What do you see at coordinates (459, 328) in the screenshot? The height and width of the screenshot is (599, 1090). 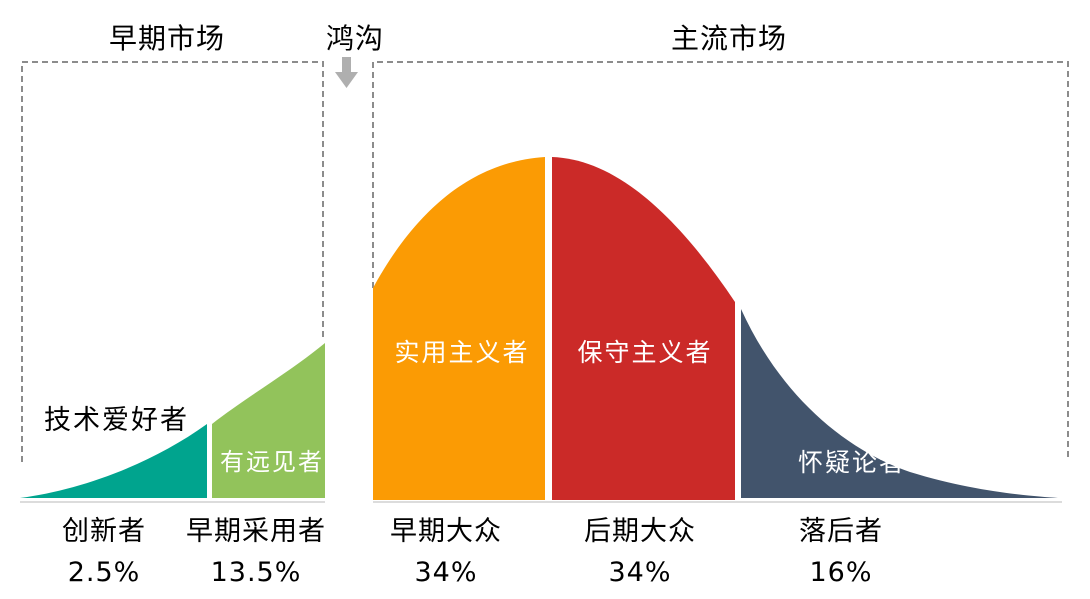 I see `early-majority-shape` at bounding box center [459, 328].